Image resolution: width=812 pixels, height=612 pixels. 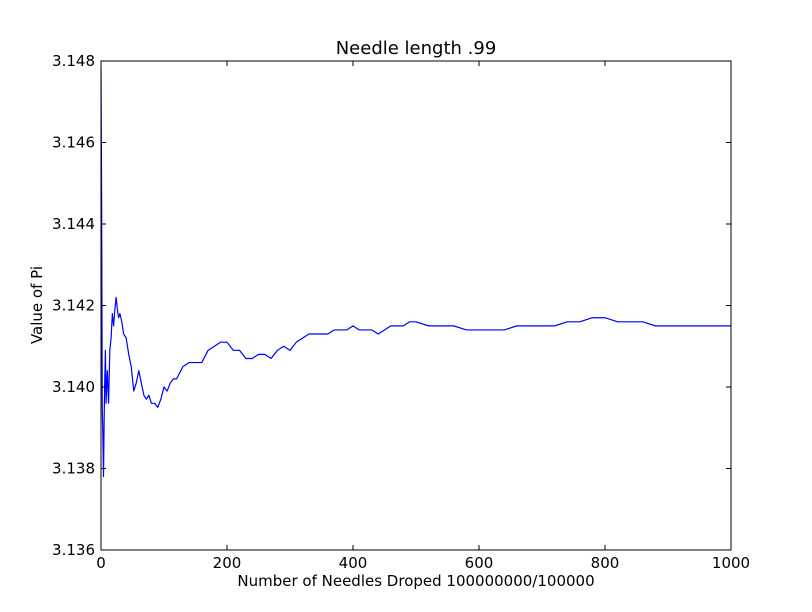 What do you see at coordinates (479, 563) in the screenshot?
I see `x-tick-label: 600` at bounding box center [479, 563].